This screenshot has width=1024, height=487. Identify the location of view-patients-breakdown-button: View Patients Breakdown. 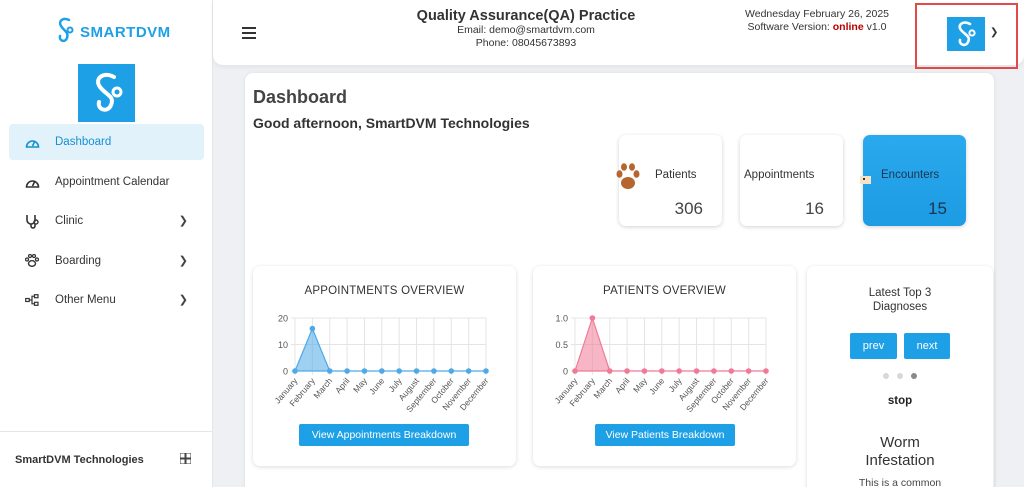
(665, 435).